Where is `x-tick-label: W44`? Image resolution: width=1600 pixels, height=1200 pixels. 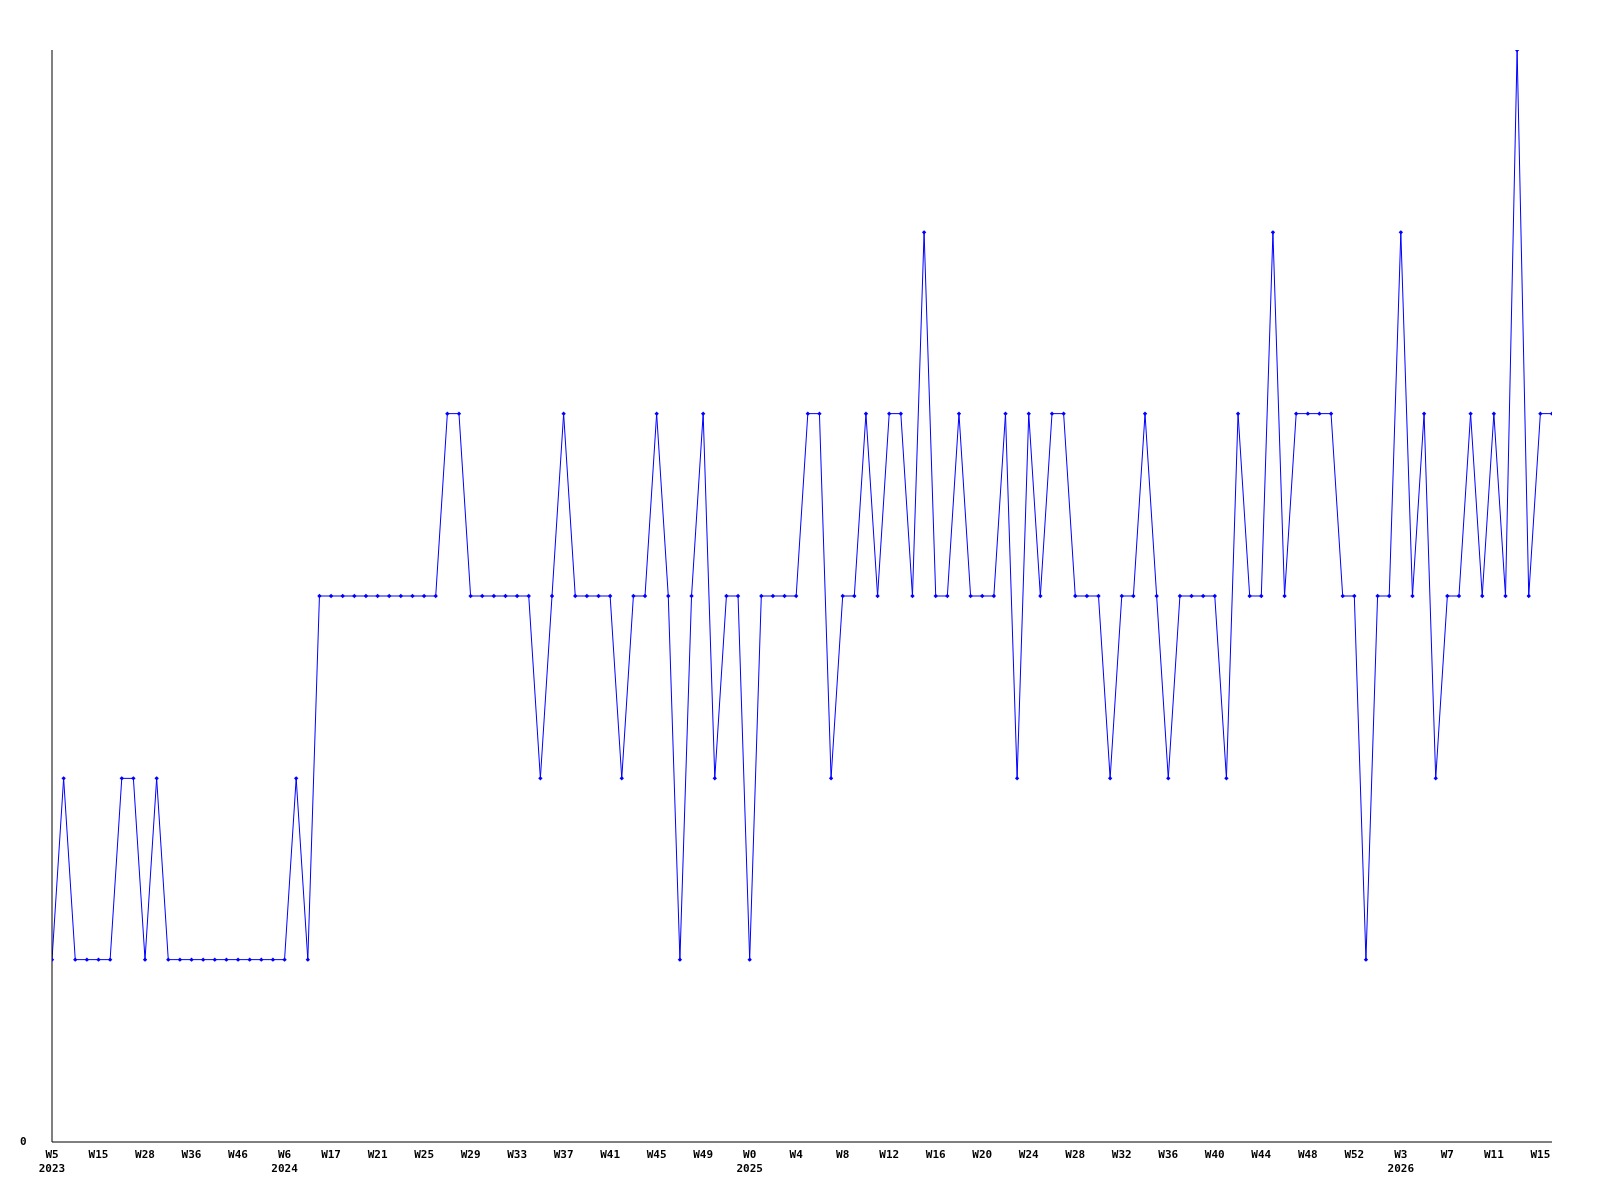 x-tick-label: W44 is located at coordinates (1261, 1154).